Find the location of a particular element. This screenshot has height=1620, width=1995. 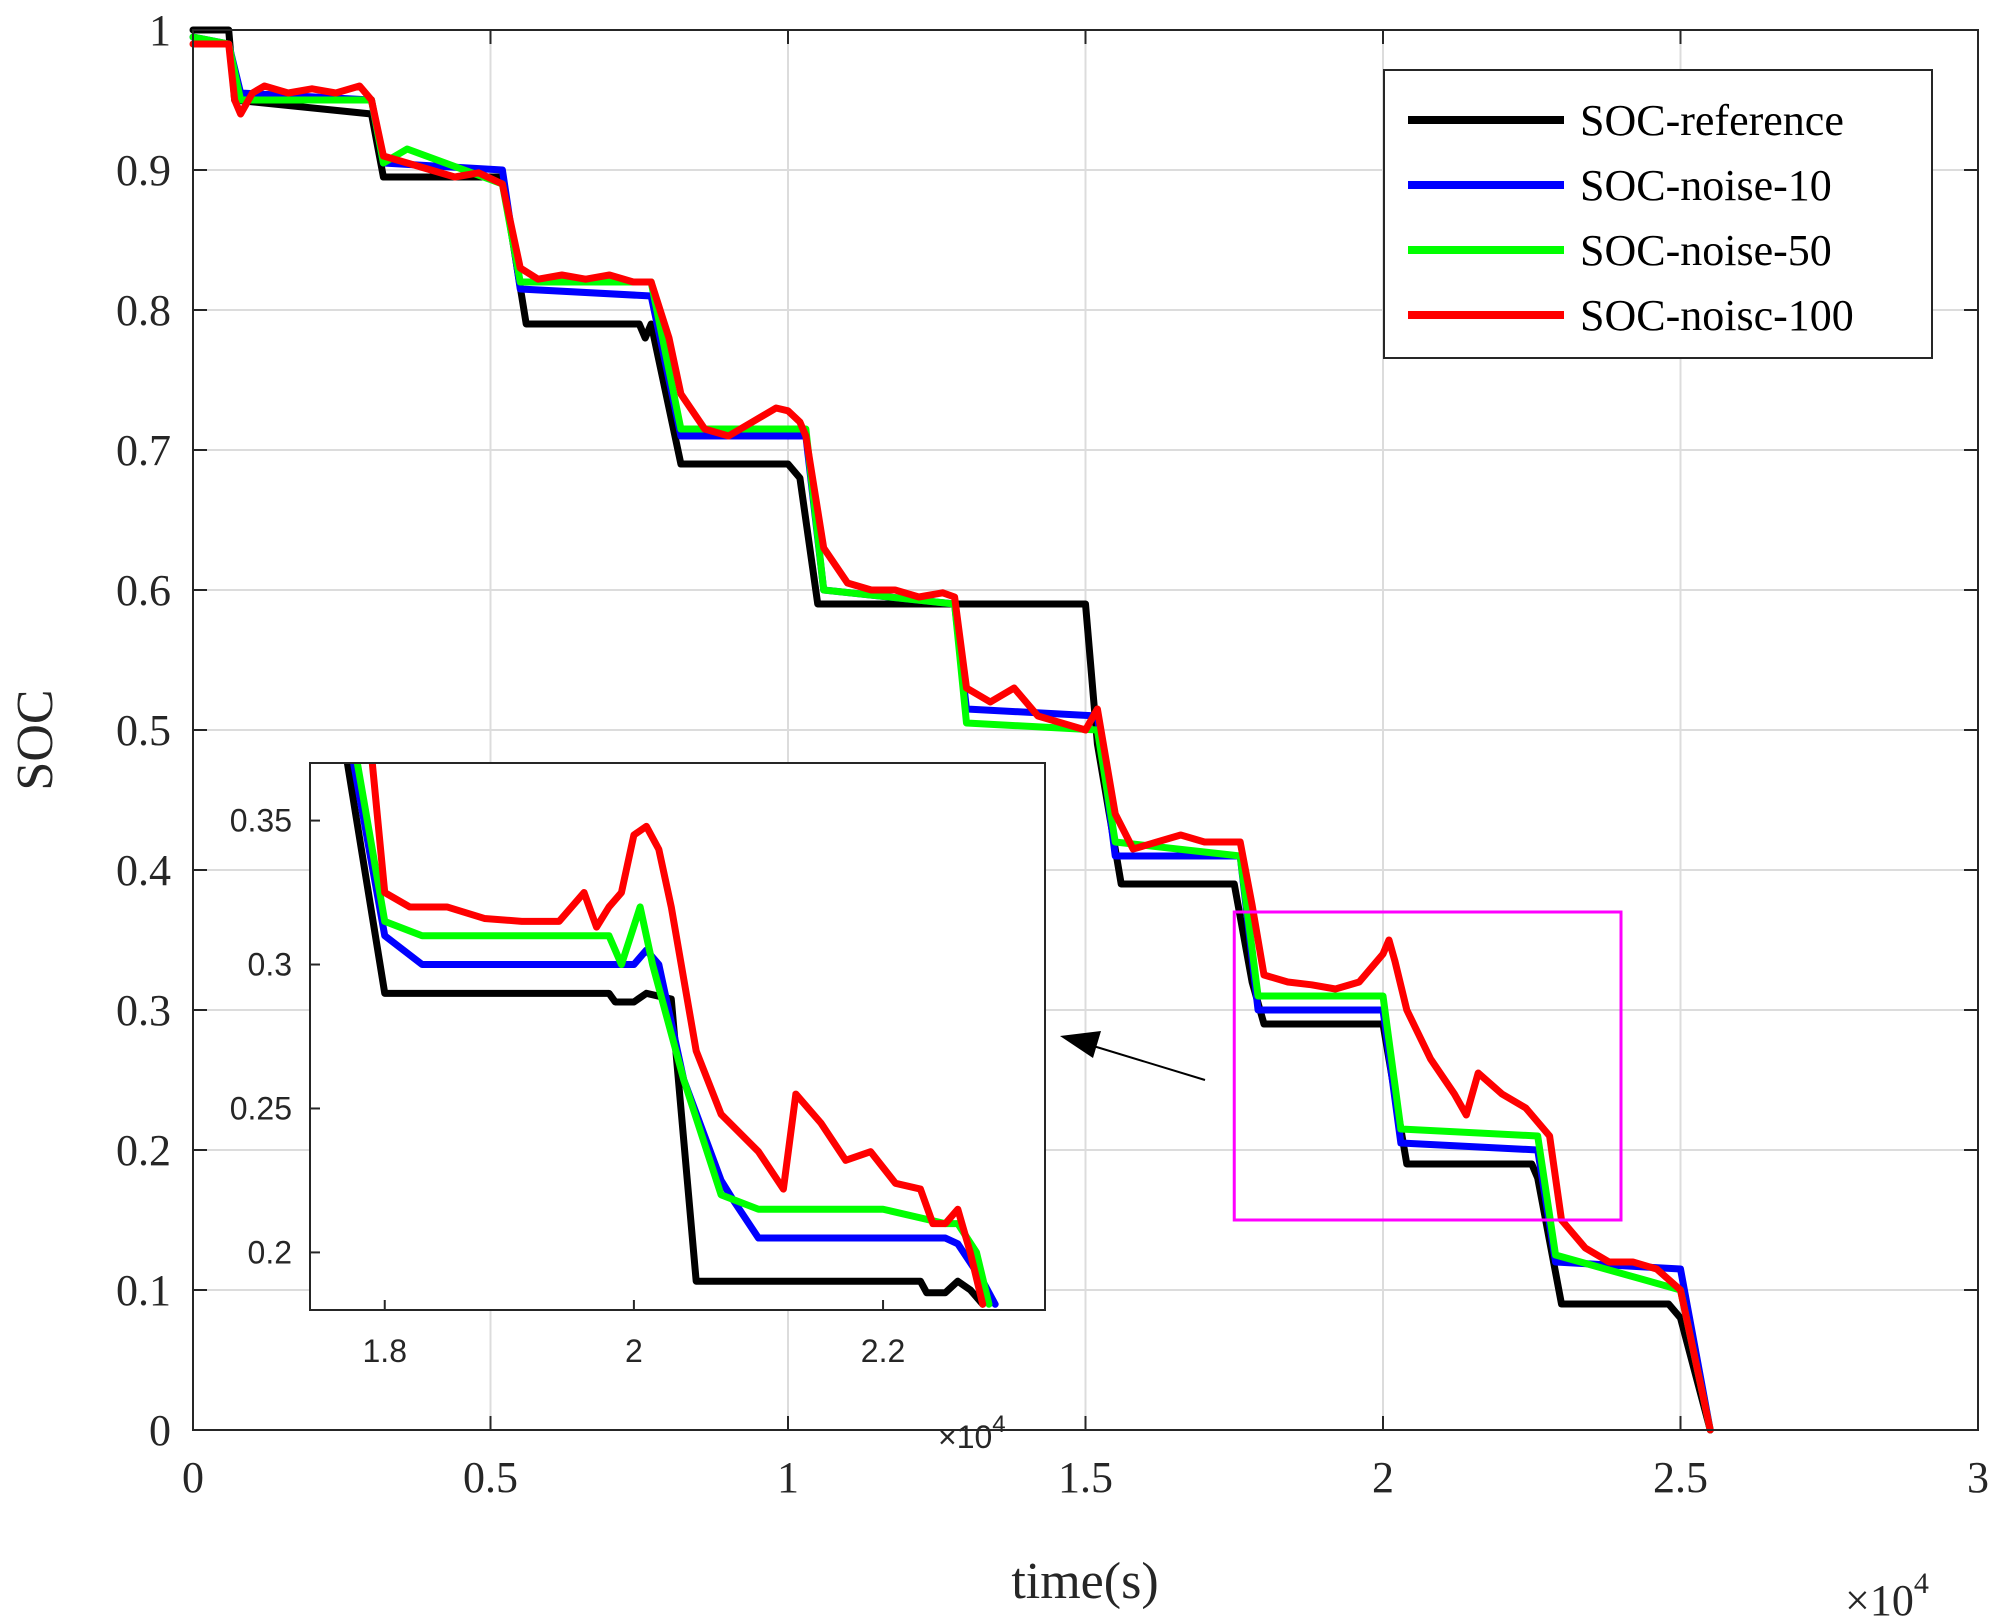

main-x-tick-label: 0 is located at coordinates (193, 1477).